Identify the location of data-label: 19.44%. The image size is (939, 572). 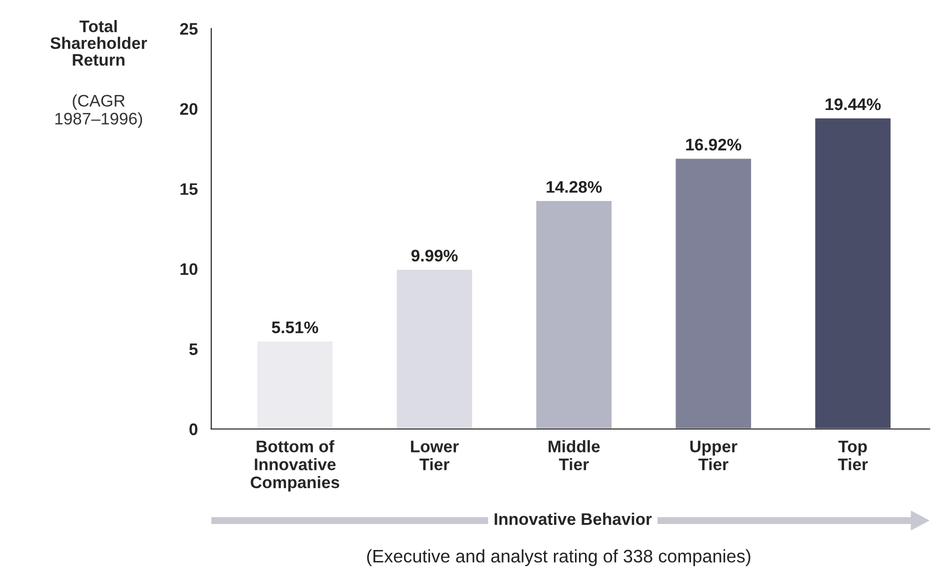
(853, 104).